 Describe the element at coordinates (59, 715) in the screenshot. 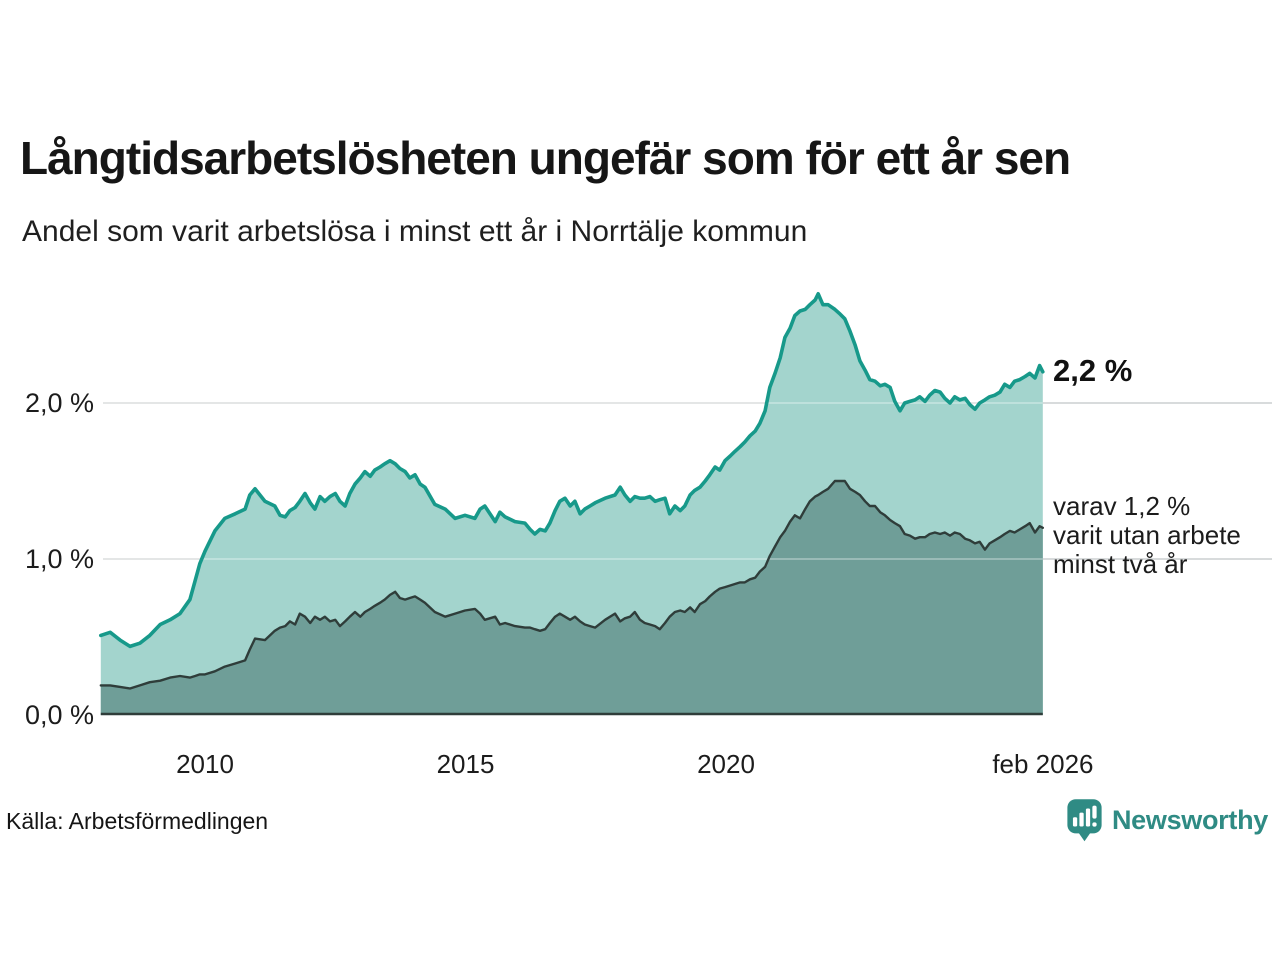

I see `y-tick-0: 0,0 %` at that location.